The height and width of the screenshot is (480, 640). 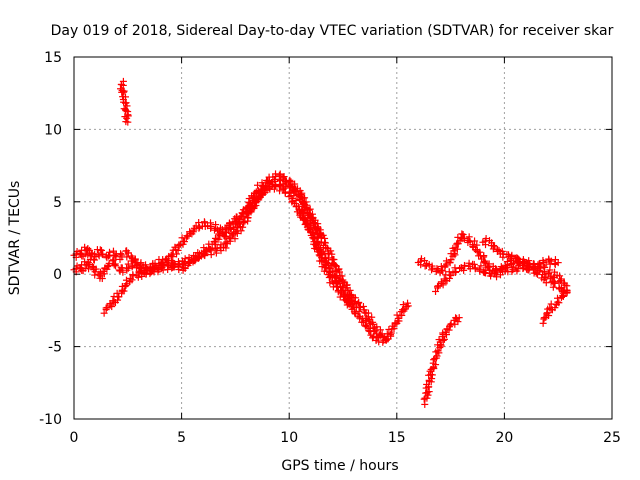 I want to click on y-tick-label: 10, so click(x=53, y=130).